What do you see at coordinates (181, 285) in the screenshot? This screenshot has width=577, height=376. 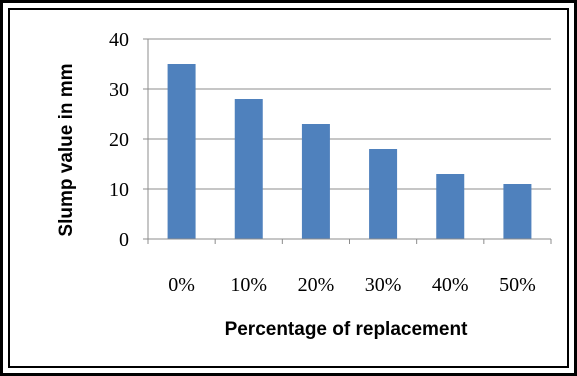 I see `x-tick-label: 0%` at bounding box center [181, 285].